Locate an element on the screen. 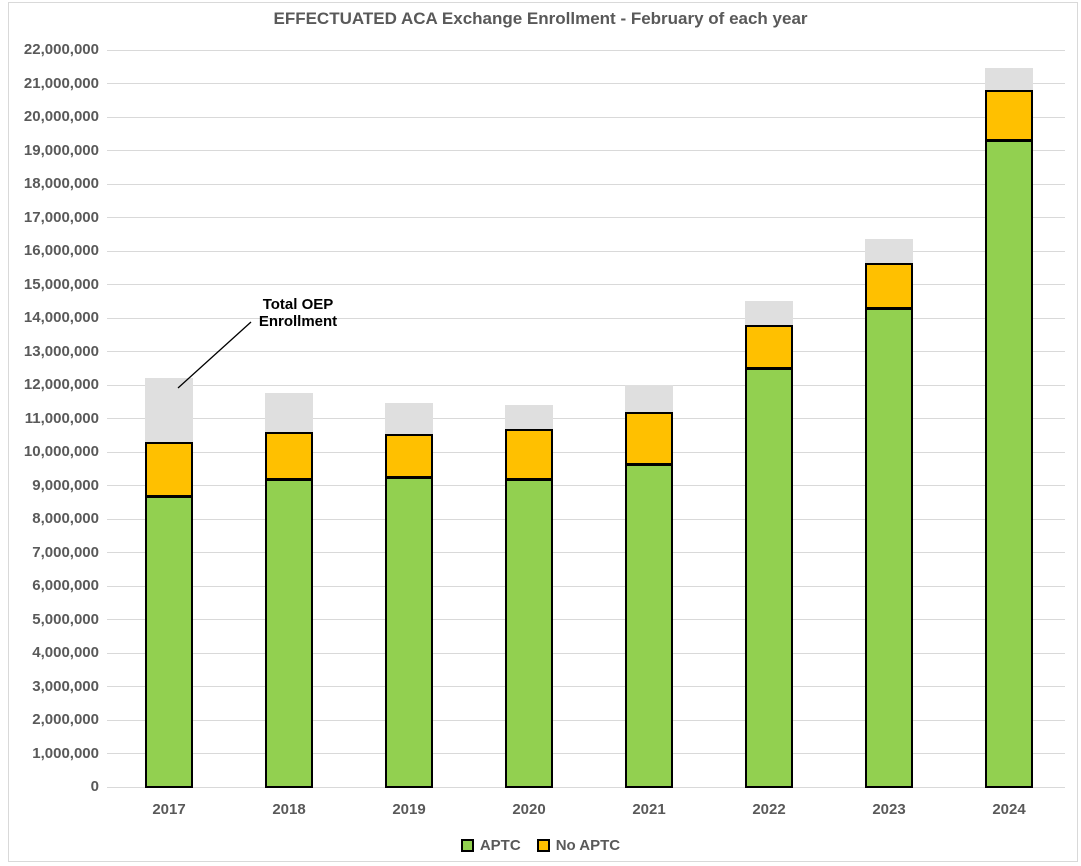 The height and width of the screenshot is (866, 1081). bar-segment-aptc-2023 is located at coordinates (889, 547).